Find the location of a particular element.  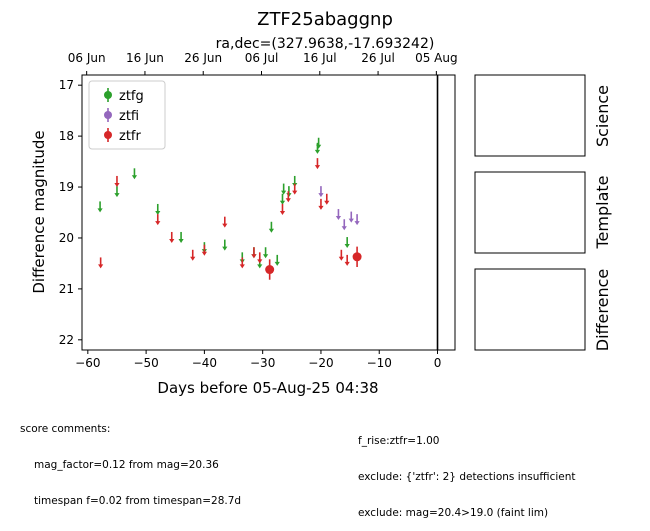

legend-label: ztfg is located at coordinates (131, 96).